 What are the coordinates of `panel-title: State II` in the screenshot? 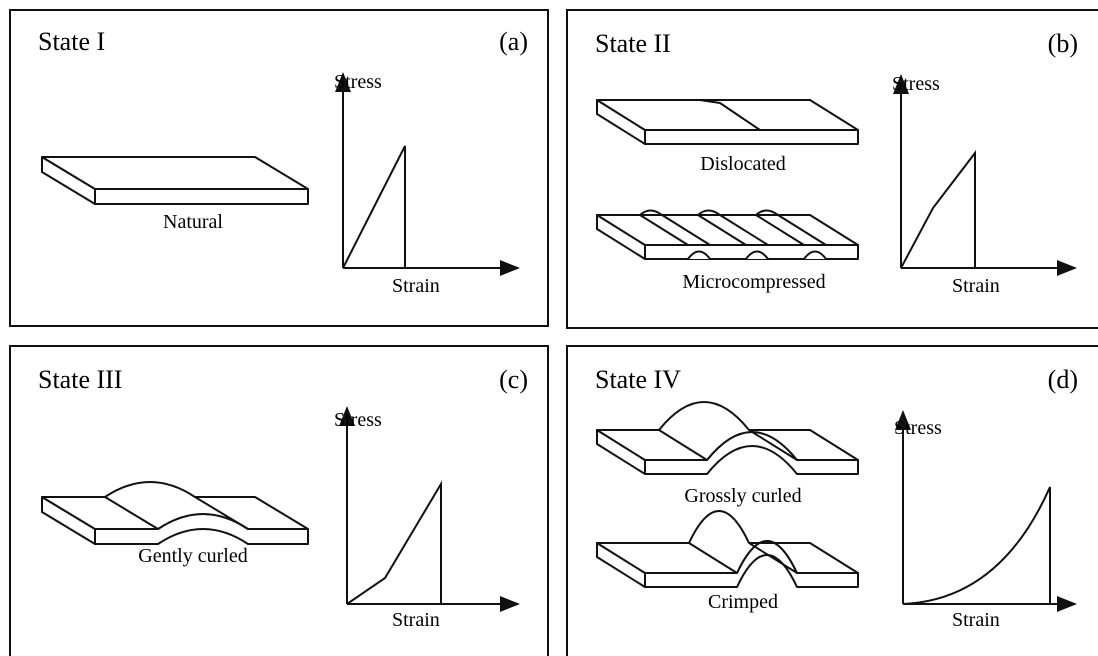 It's located at (633, 43).